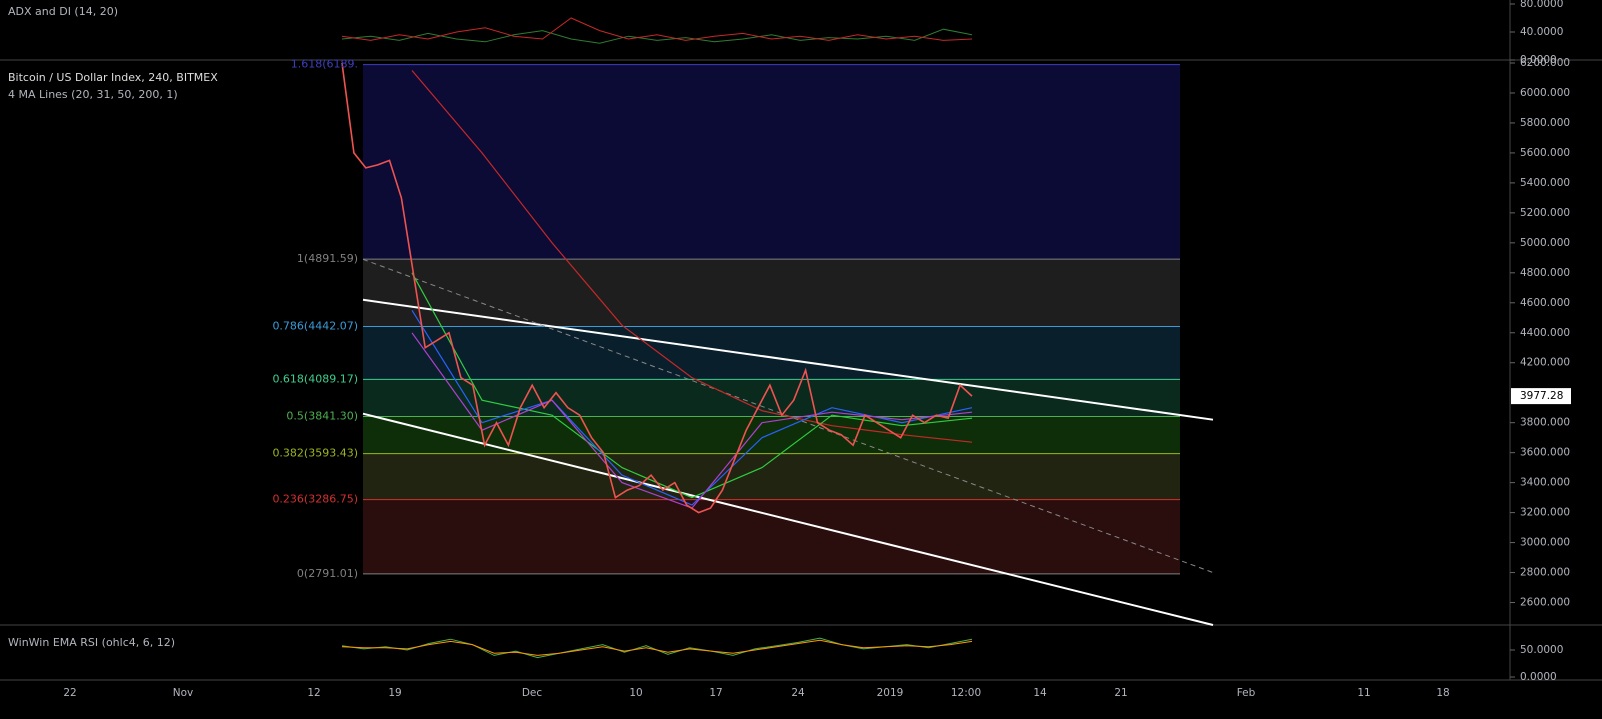  I want to click on fib-label: 0.5(3841.30), so click(322, 415).